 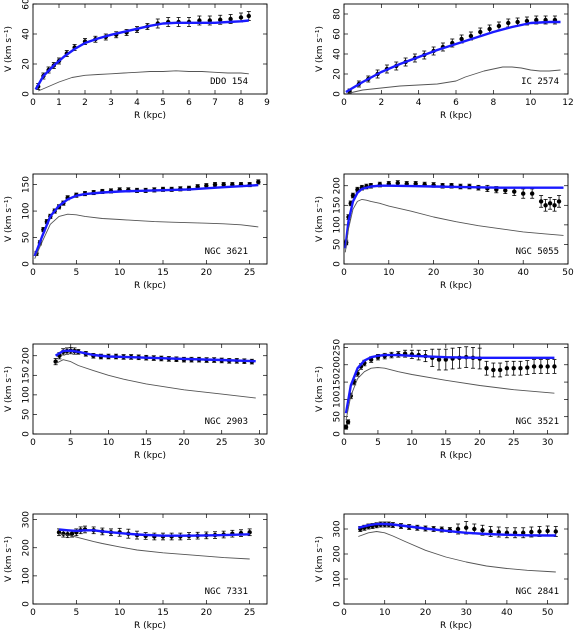 I want to click on galaxy-name-label: DDO 154, so click(x=229, y=82).